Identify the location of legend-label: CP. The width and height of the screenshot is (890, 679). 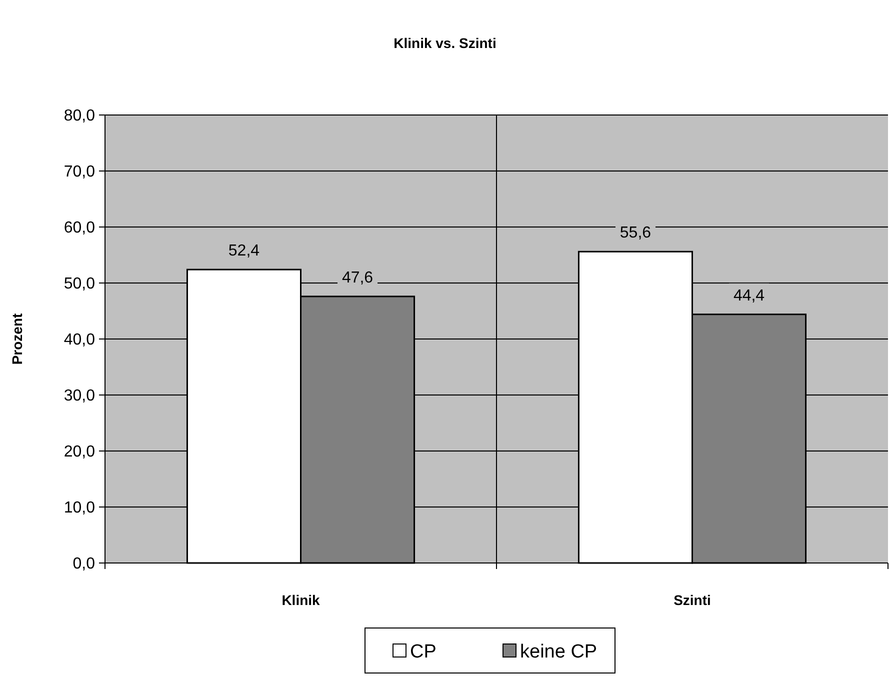
(423, 652).